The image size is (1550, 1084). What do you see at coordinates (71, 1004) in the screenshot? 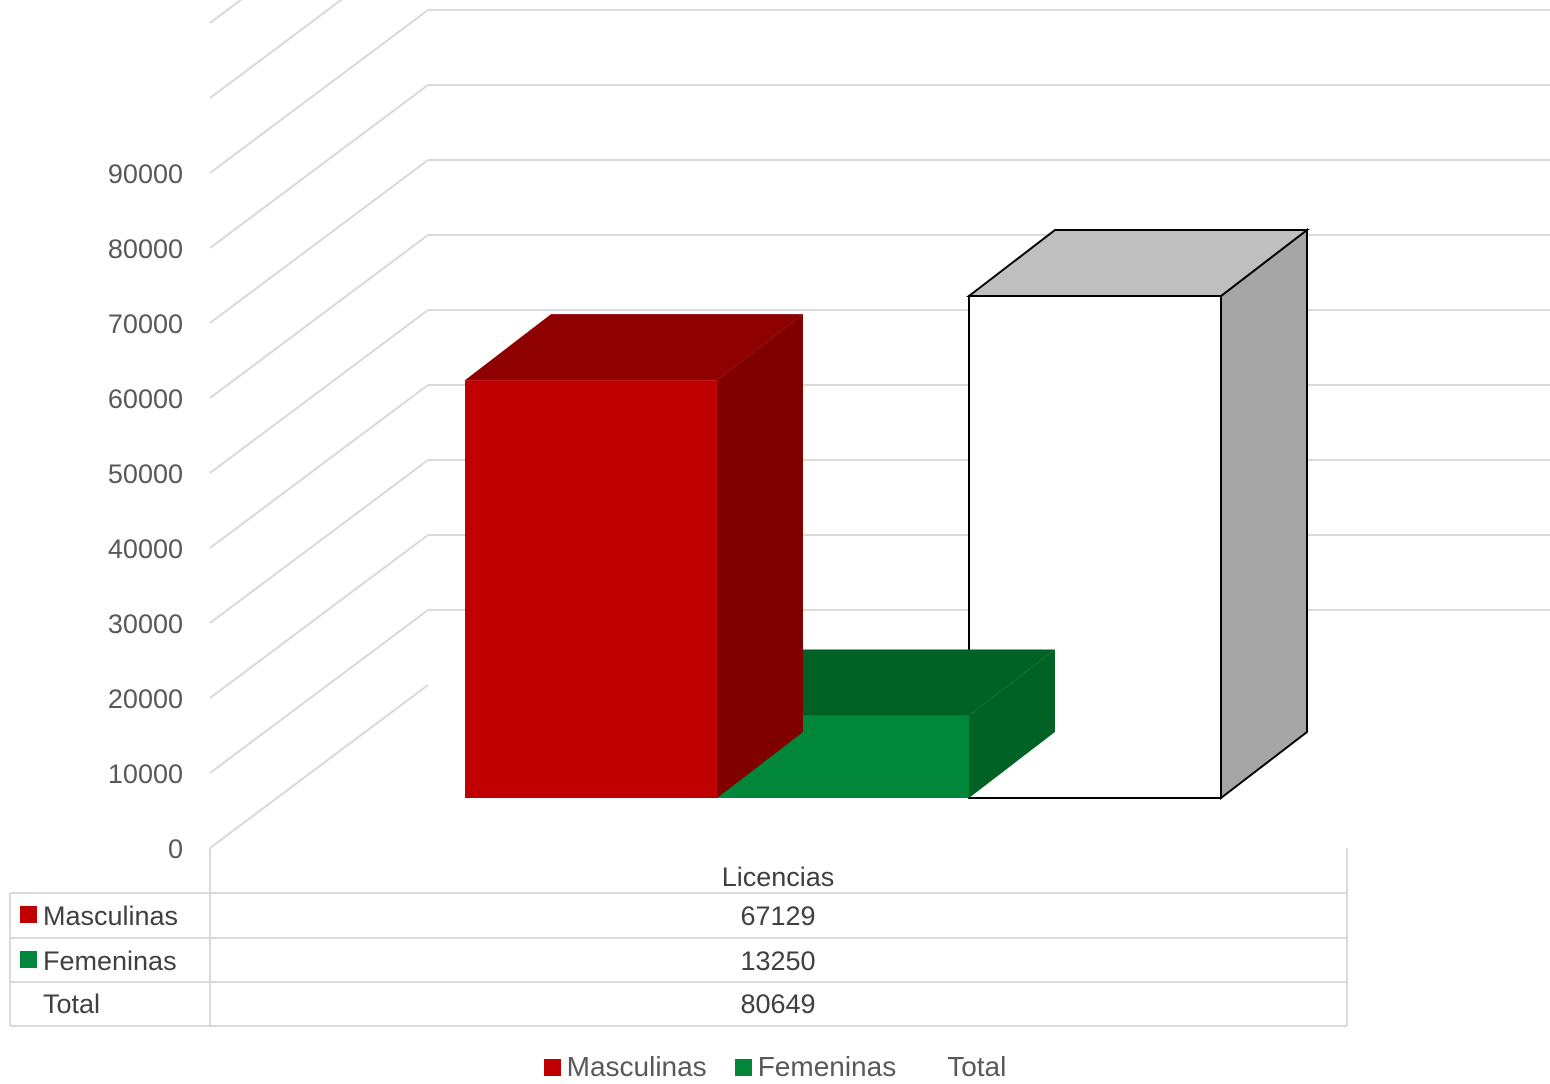
I see `table-series-label-total: Total` at bounding box center [71, 1004].